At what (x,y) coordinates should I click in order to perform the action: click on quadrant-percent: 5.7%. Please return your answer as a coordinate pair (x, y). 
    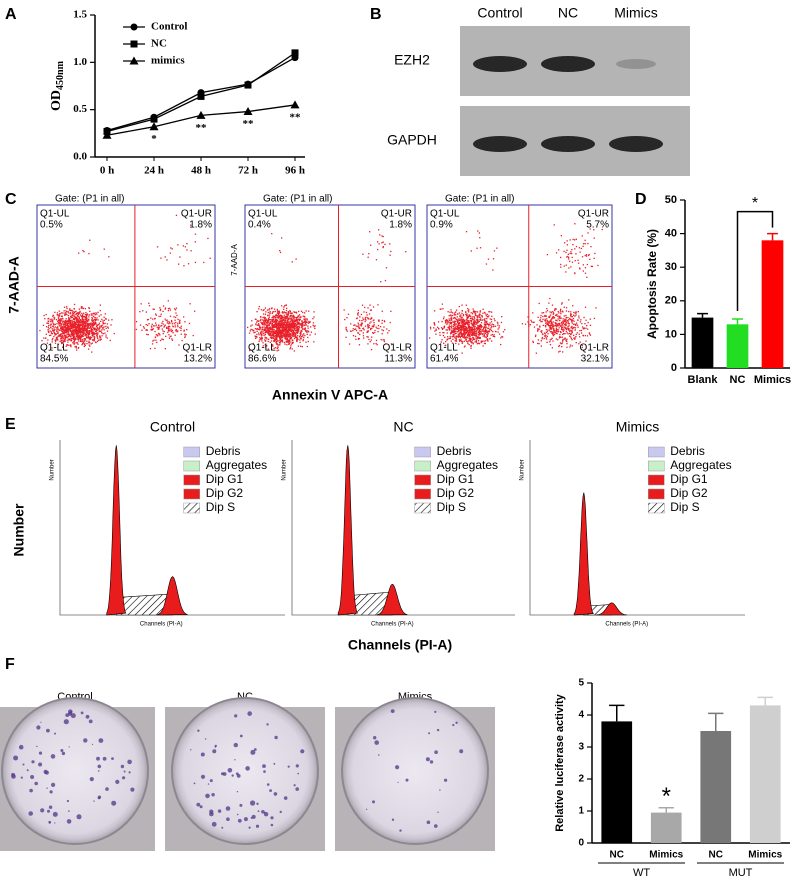
    Looking at the image, I should click on (597, 225).